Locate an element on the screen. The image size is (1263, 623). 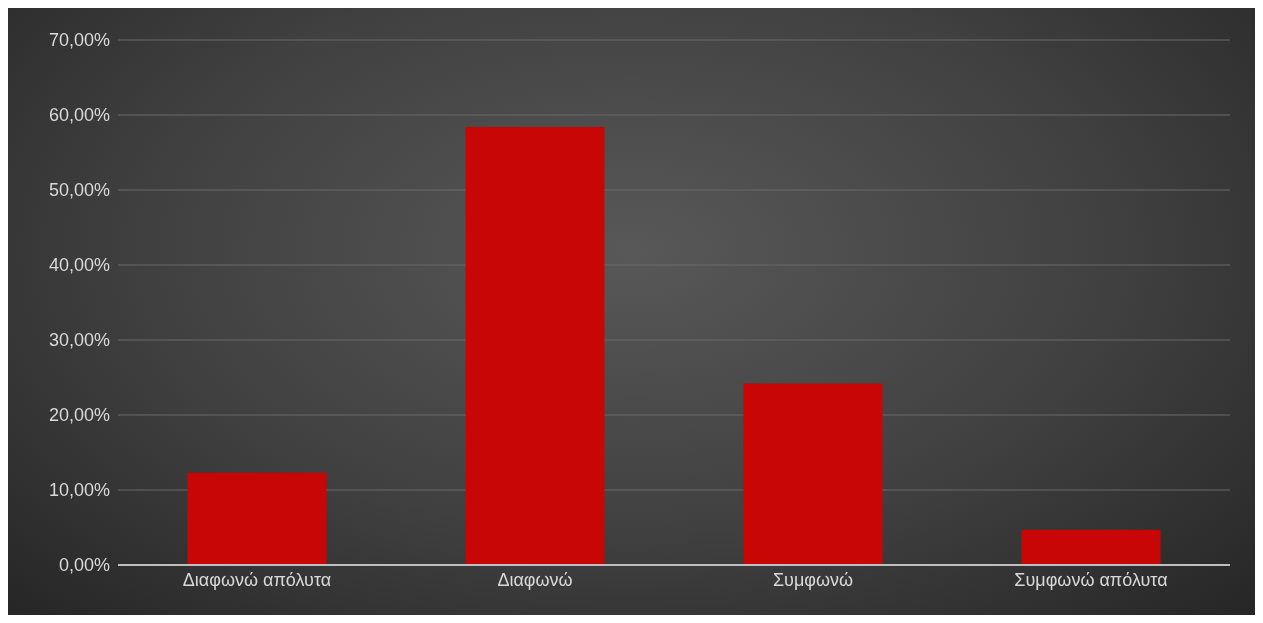
y-tick-label: 10,00% is located at coordinates (79, 490).